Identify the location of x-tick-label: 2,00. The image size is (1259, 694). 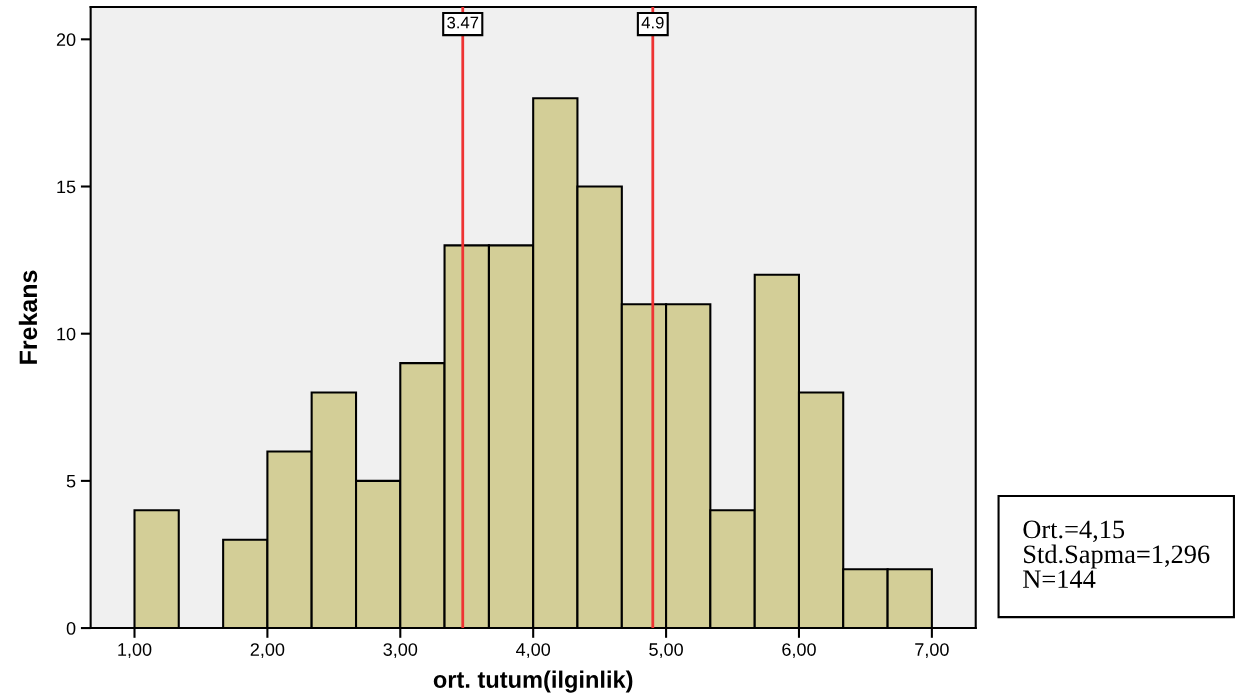
(267, 651).